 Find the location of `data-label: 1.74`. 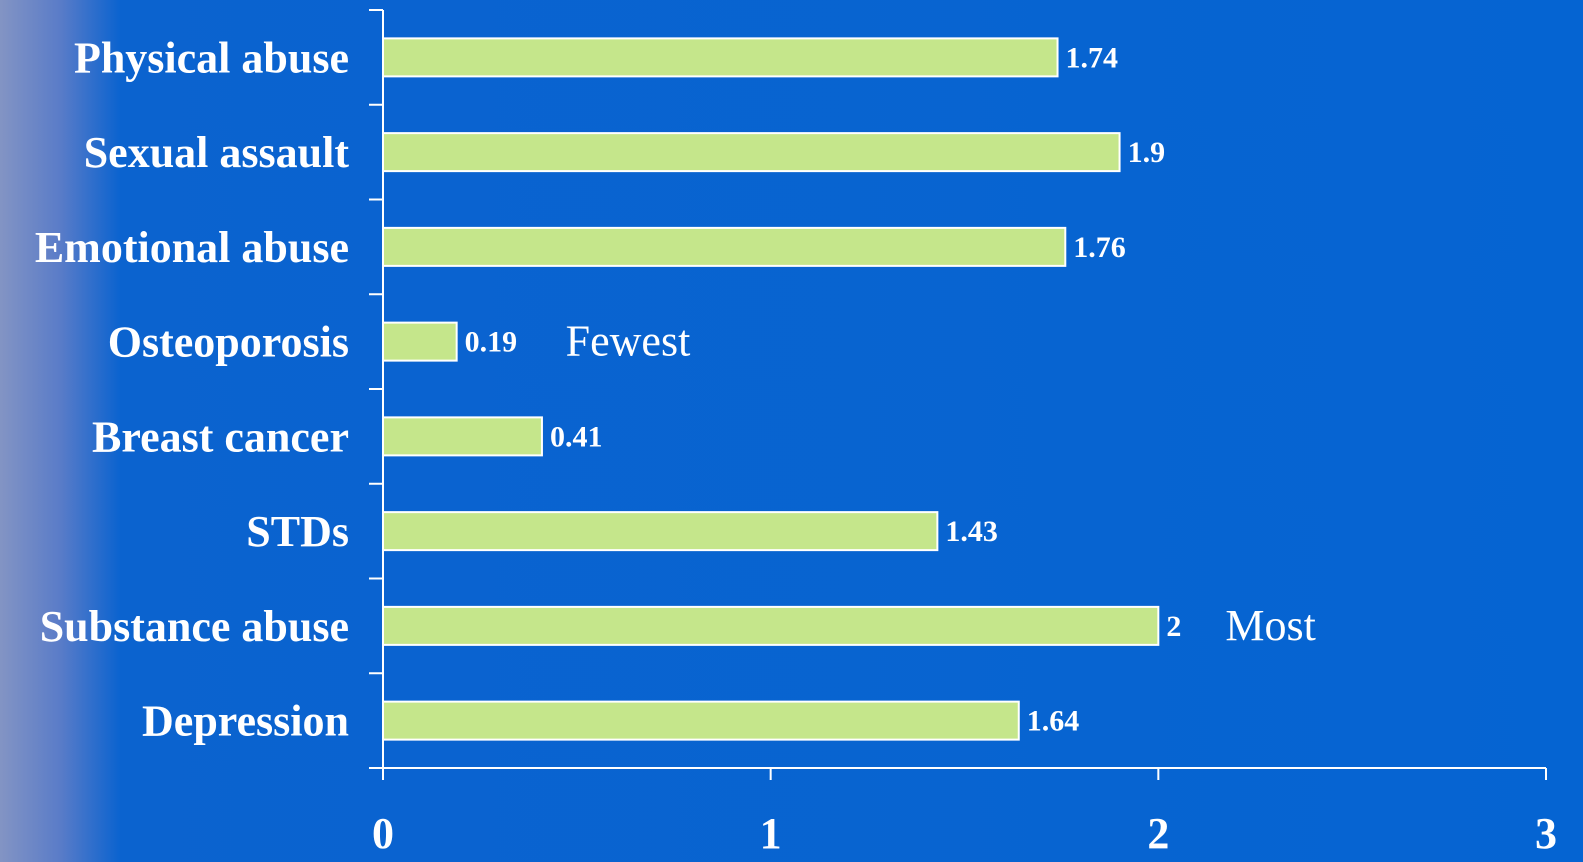

data-label: 1.74 is located at coordinates (1092, 57).